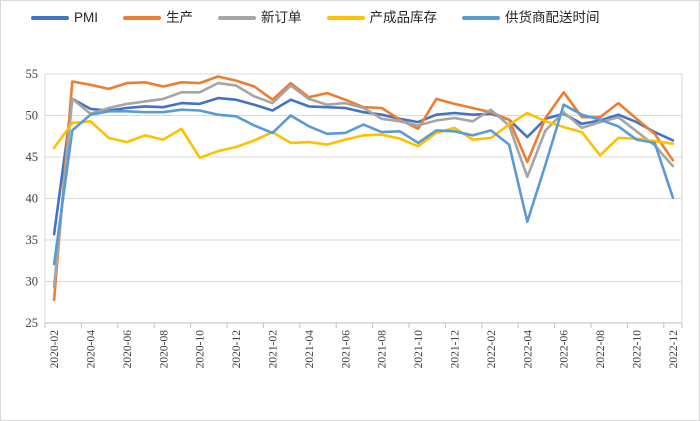 The image size is (700, 421). I want to click on x-axis-tick-label: 2022-06, so click(565, 349).